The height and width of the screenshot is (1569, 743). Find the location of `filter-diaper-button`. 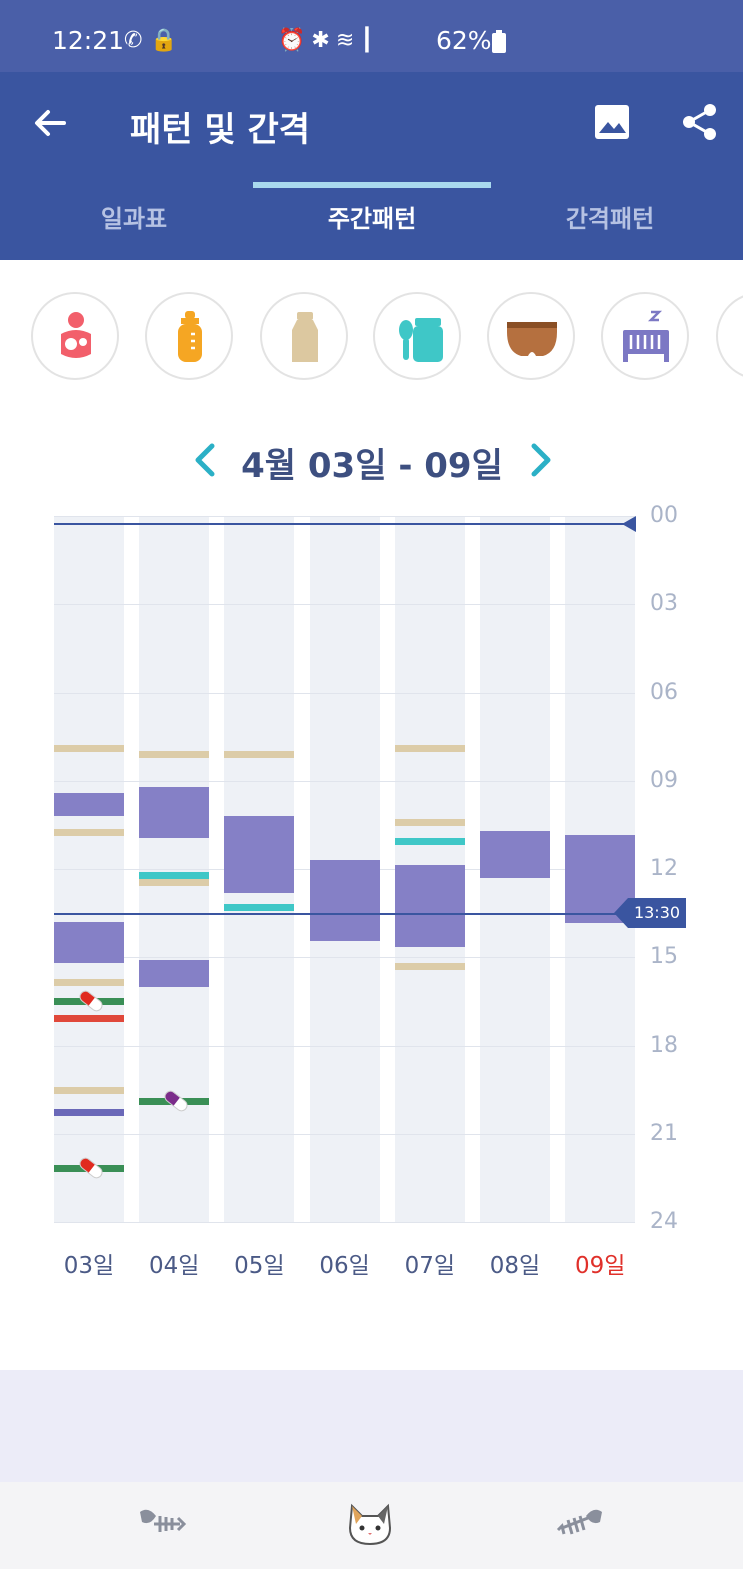

filter-diaper-button is located at coordinates (531, 336).